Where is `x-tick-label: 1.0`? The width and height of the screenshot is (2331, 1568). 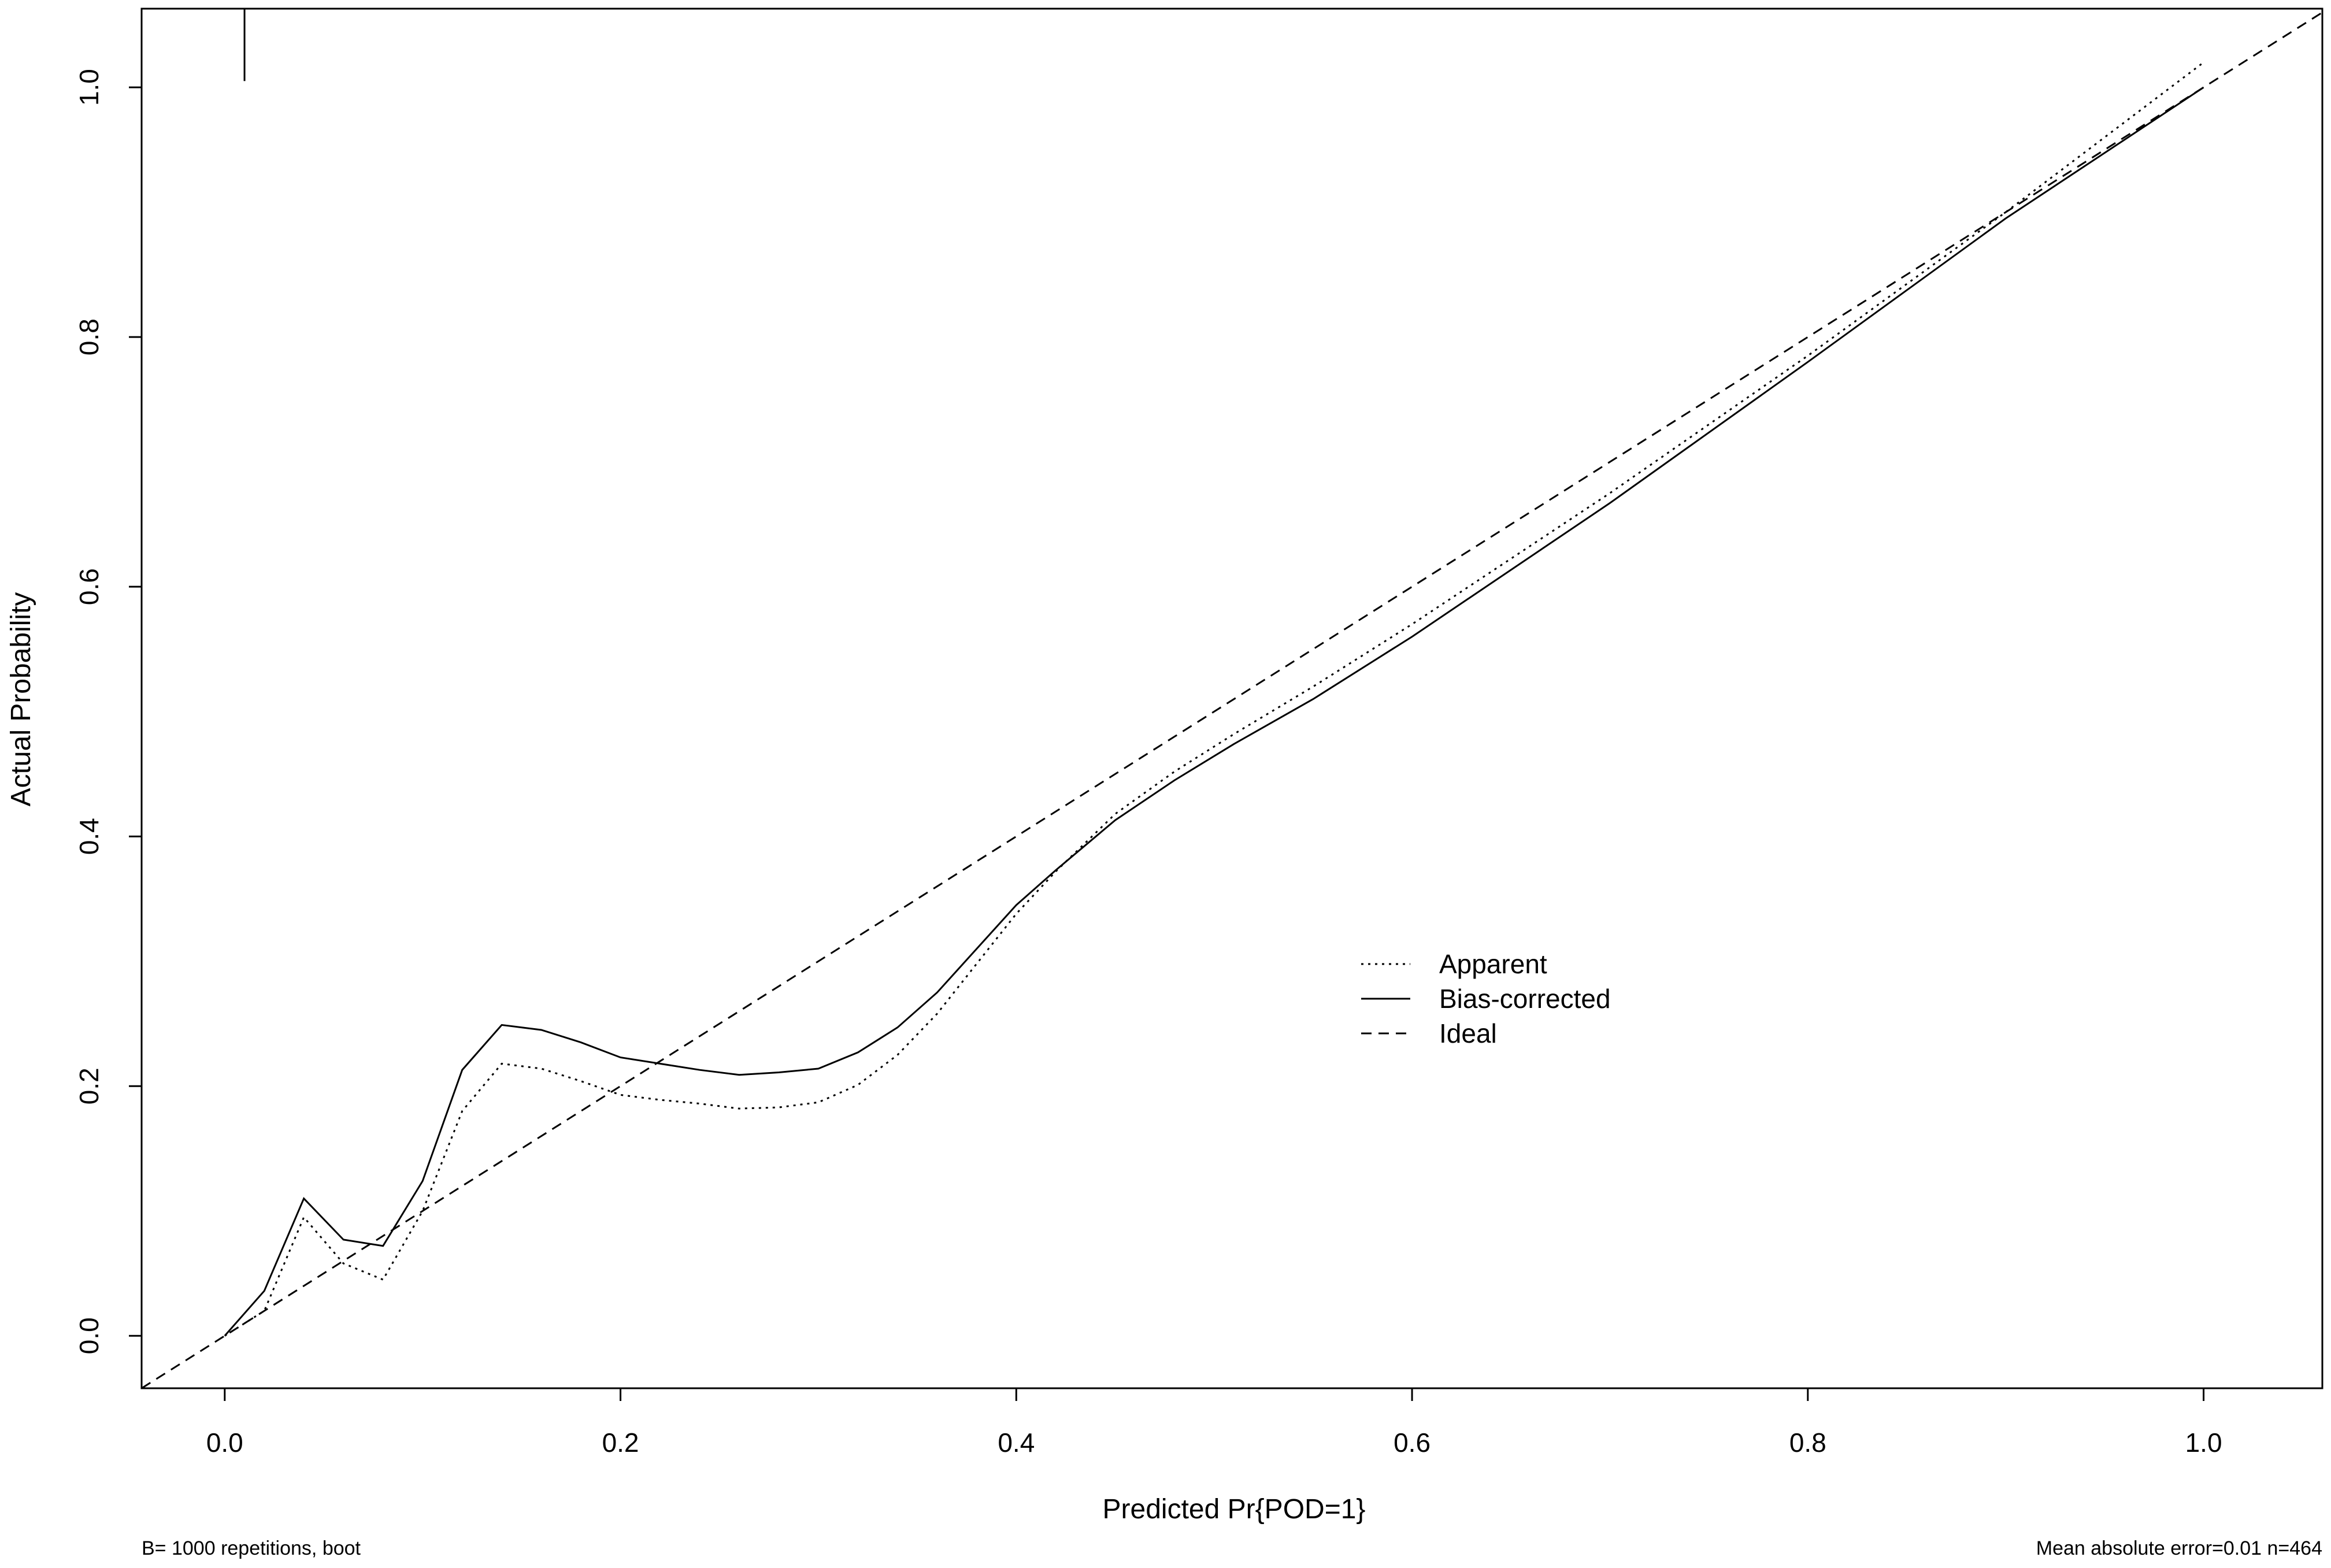
x-tick-label: 1.0 is located at coordinates (2203, 1443).